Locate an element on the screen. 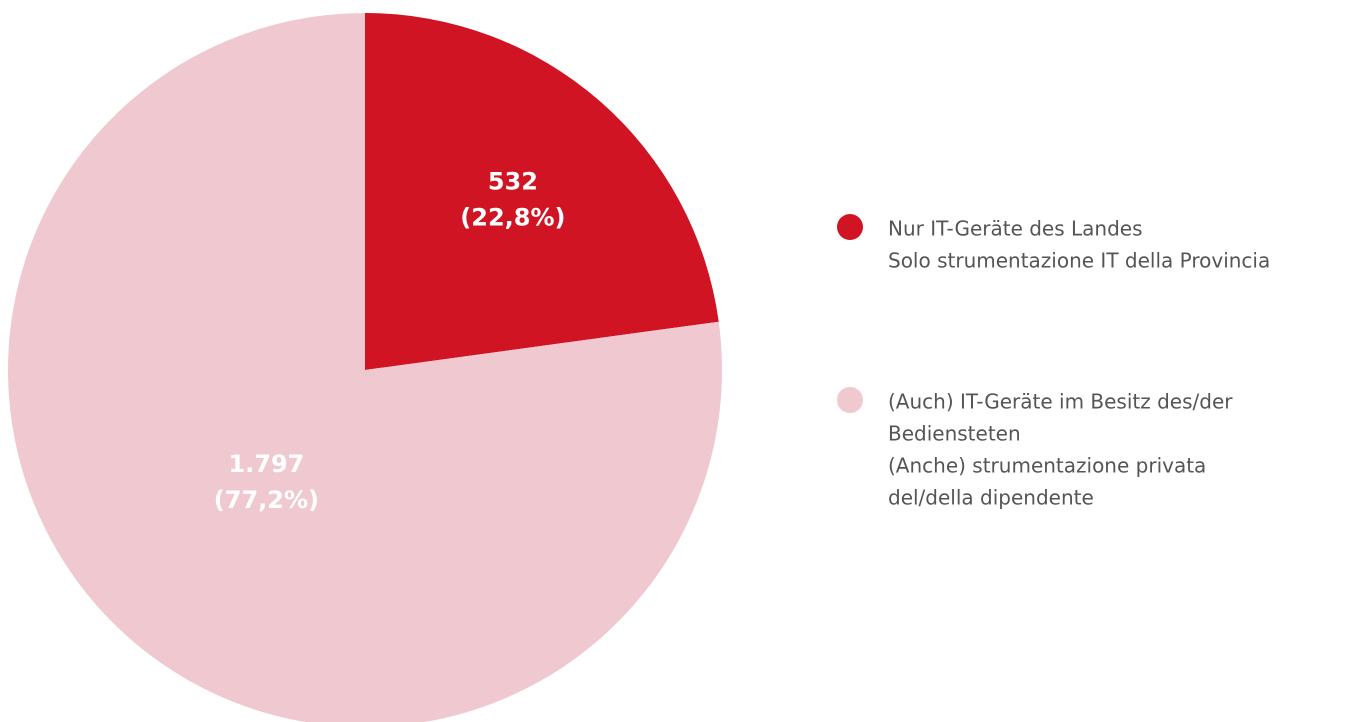 This screenshot has width=1359, height=722. legend-label: Bediensteten is located at coordinates (954, 434).